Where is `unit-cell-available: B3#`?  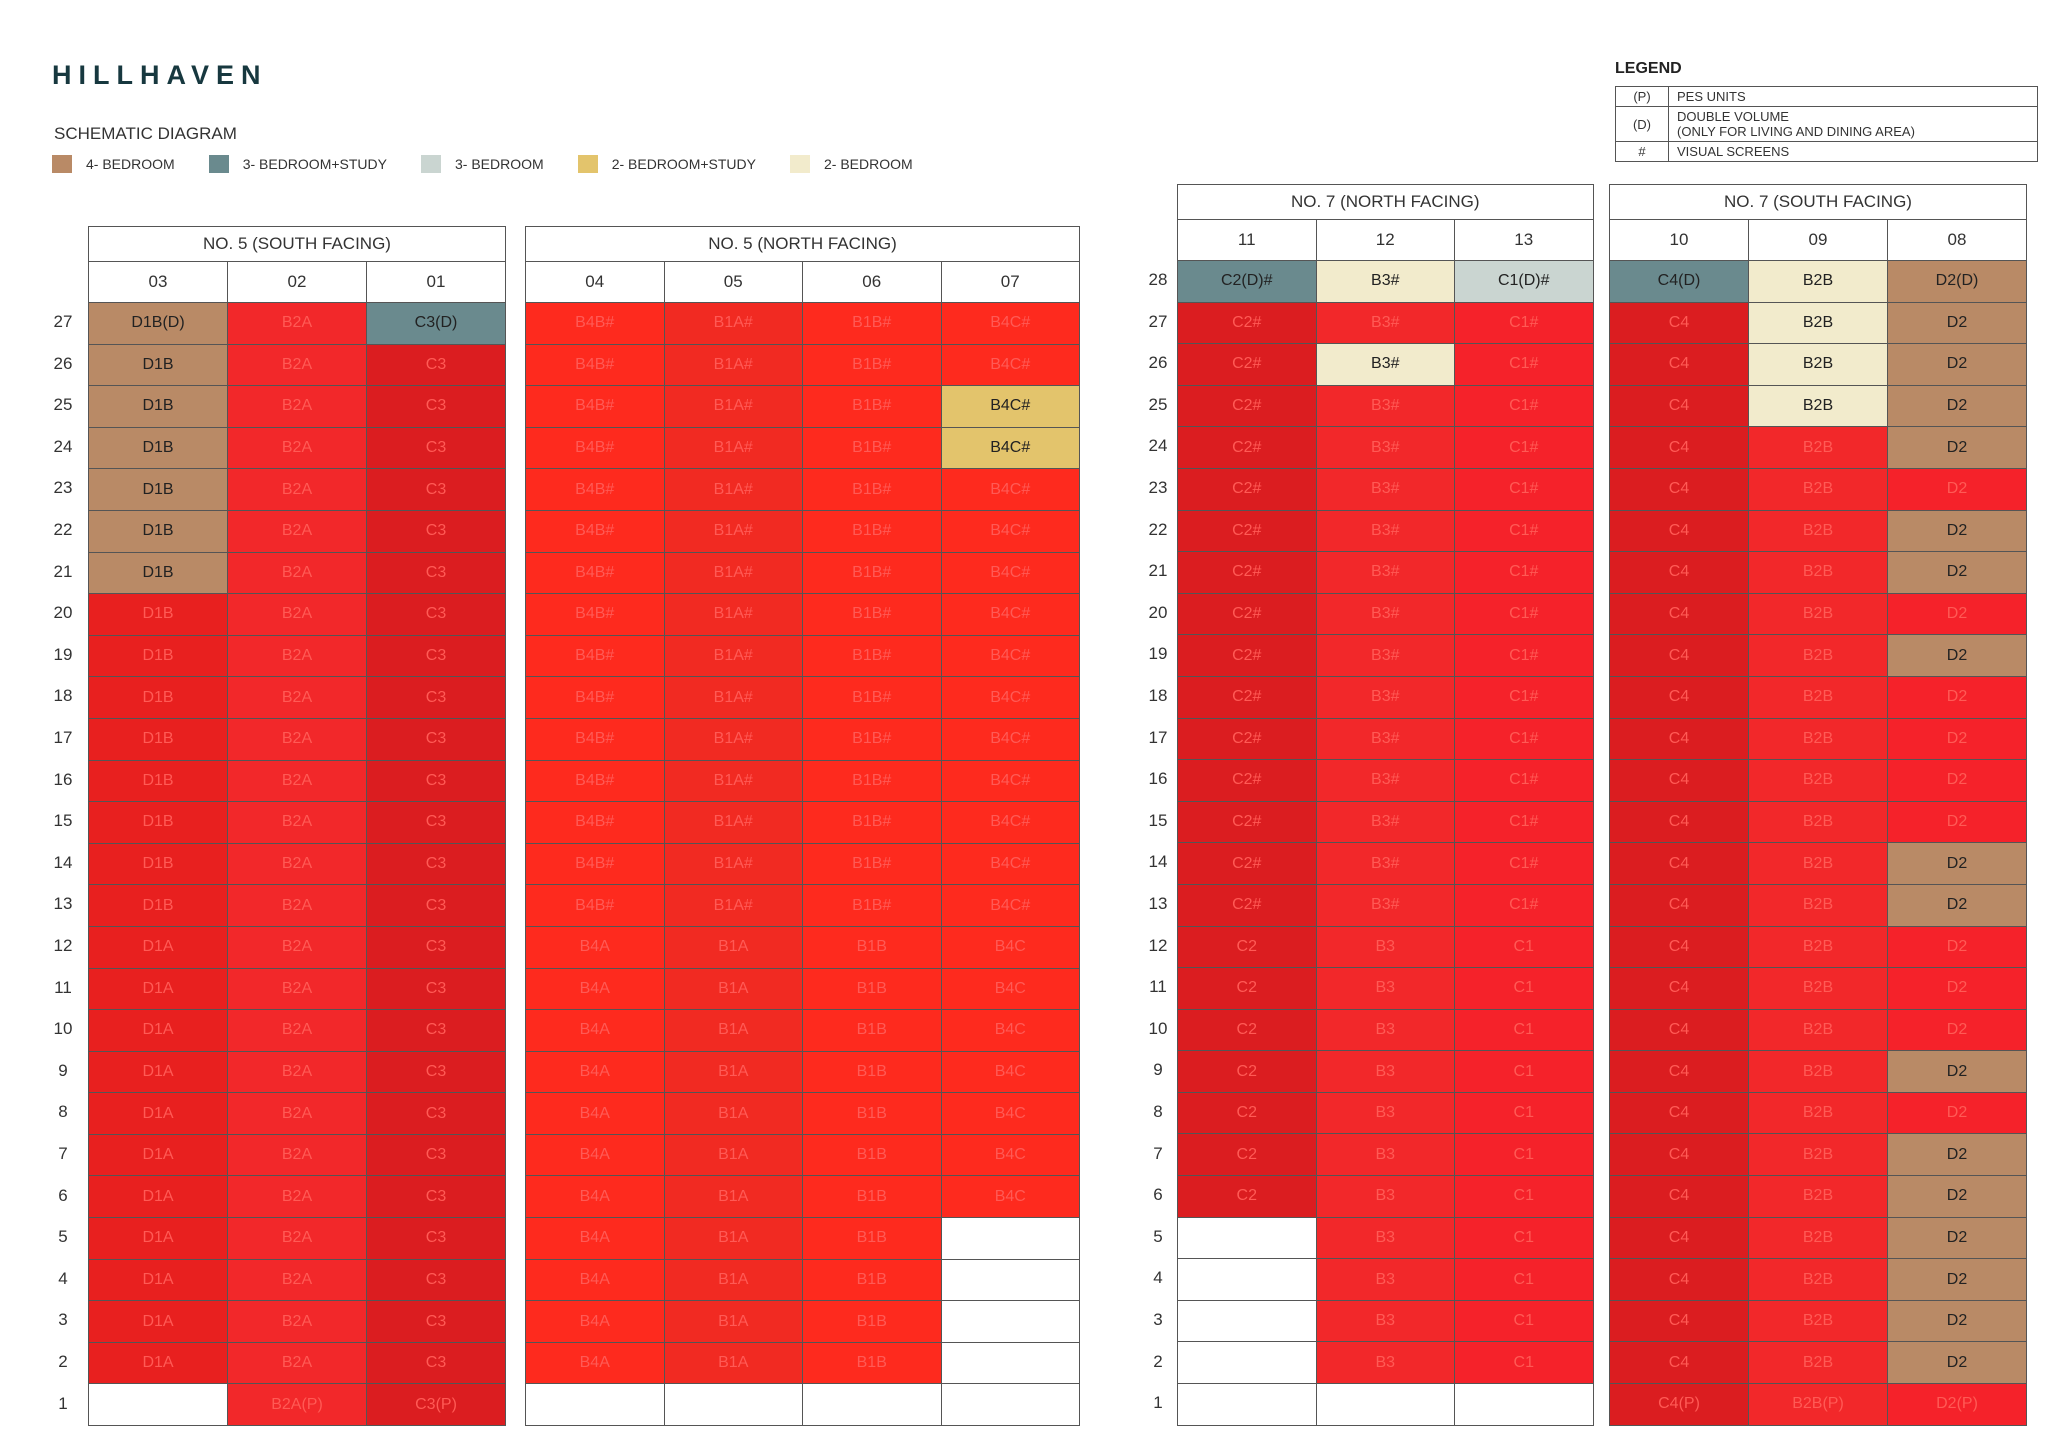 unit-cell-available: B3# is located at coordinates (1385, 282).